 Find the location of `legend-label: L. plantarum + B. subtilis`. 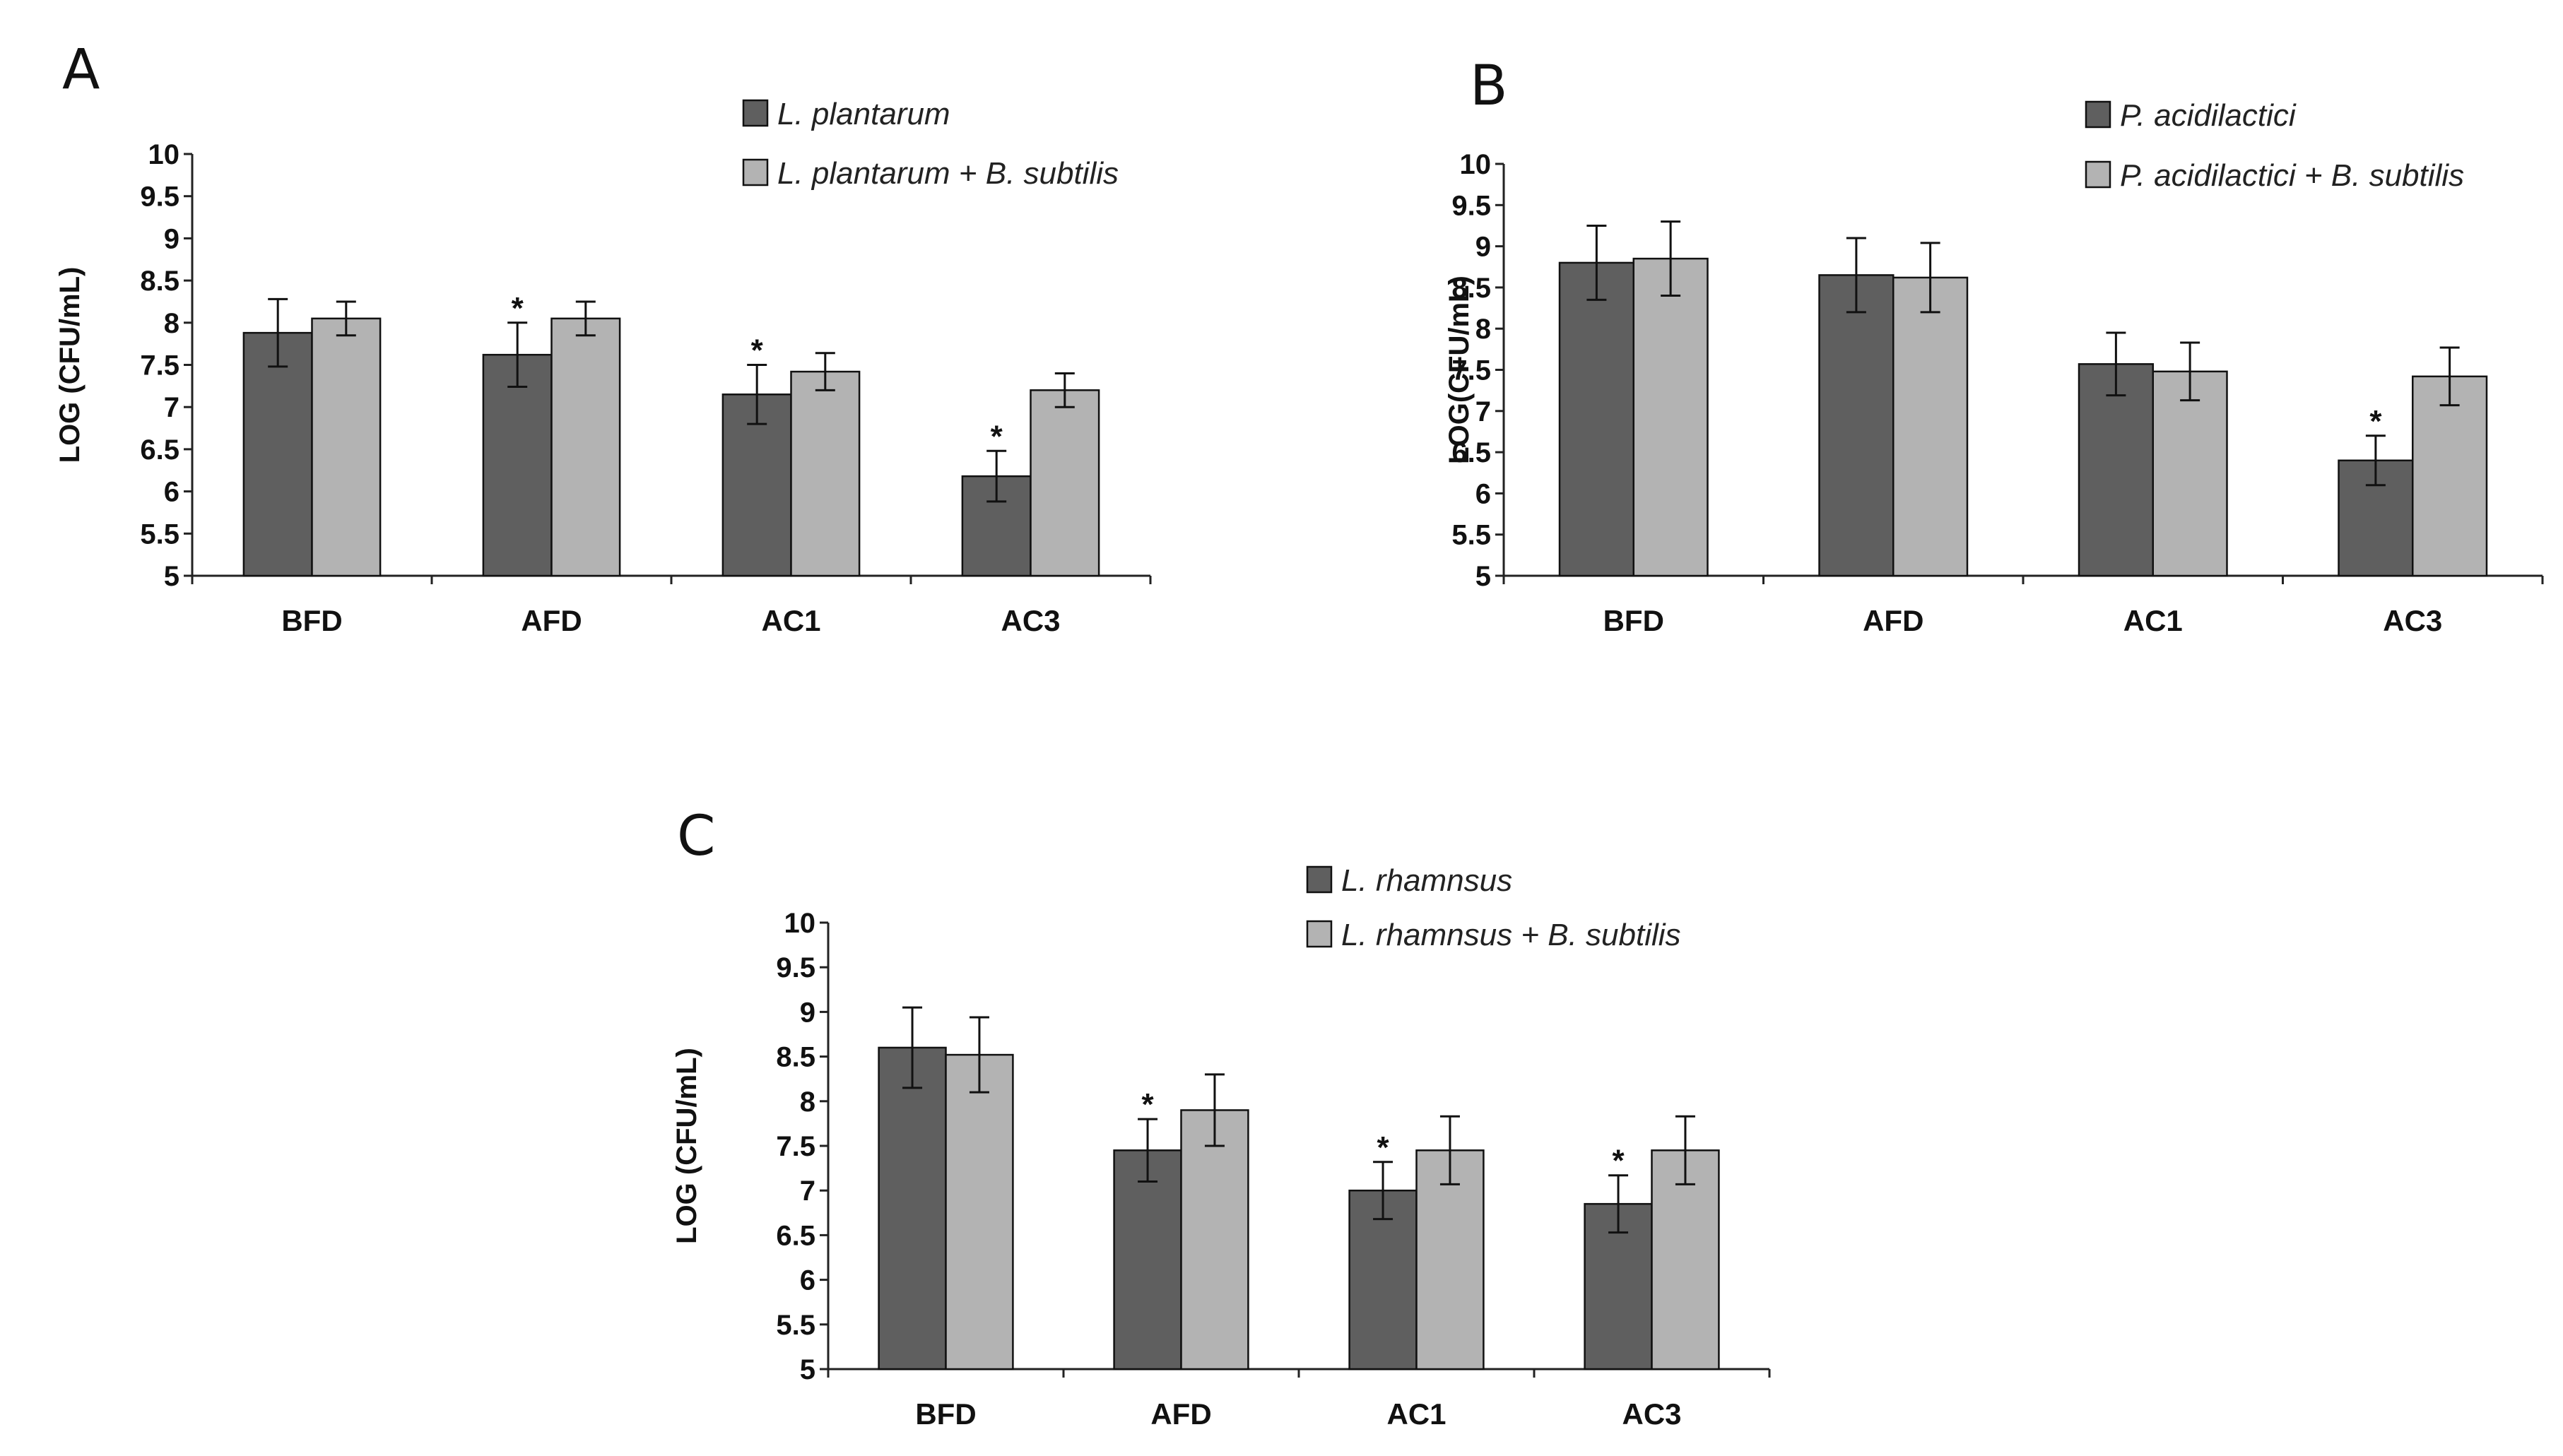

legend-label: L. plantarum + B. subtilis is located at coordinates (948, 174).